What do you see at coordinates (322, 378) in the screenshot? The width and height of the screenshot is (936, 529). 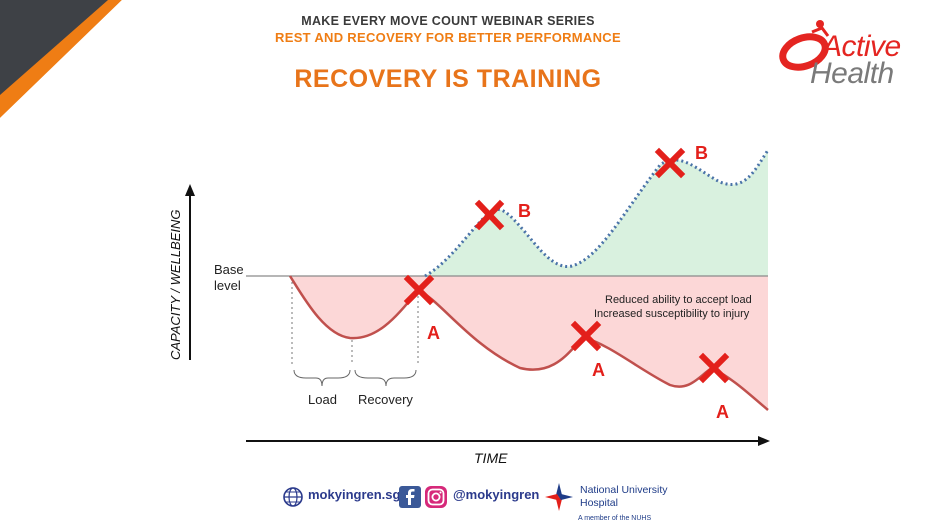 I see `load-brace` at bounding box center [322, 378].